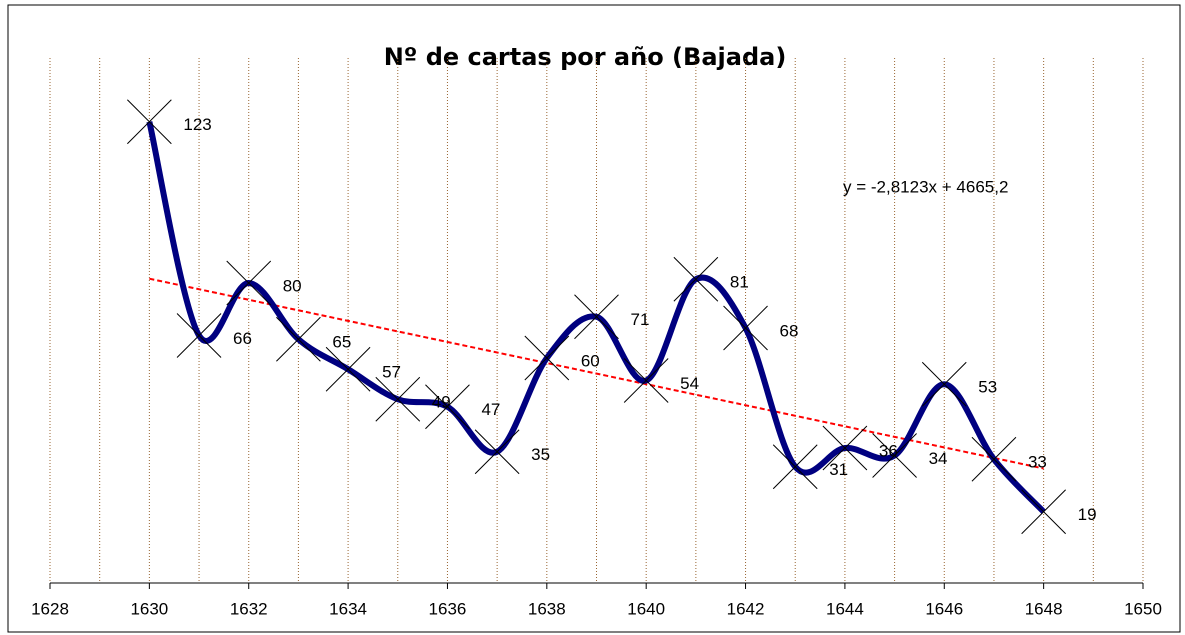 The width and height of the screenshot is (1185, 635). Describe the element at coordinates (540, 454) in the screenshot. I see `data-label: 35` at that location.